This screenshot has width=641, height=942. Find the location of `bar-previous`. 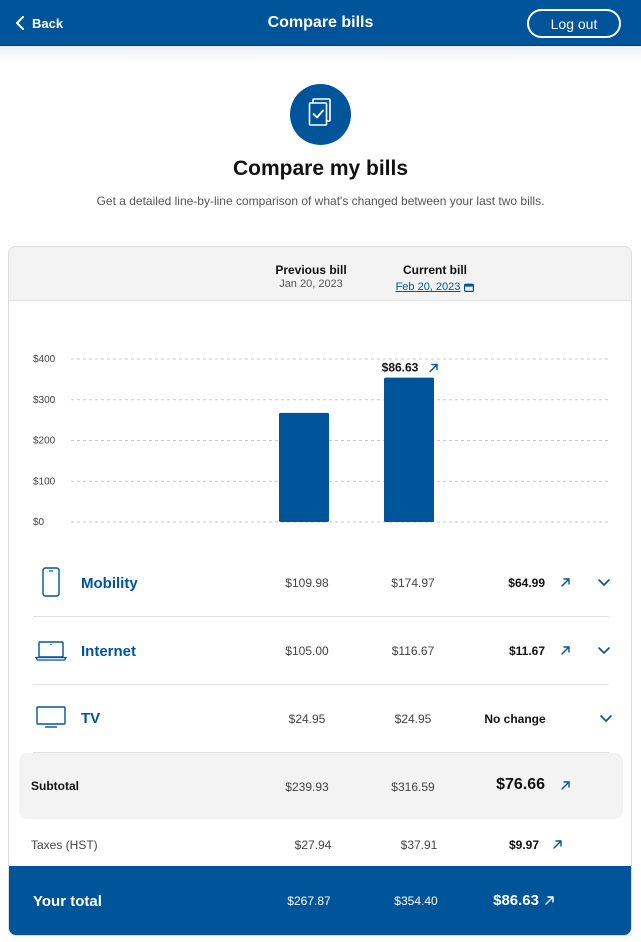

bar-previous is located at coordinates (304, 467).